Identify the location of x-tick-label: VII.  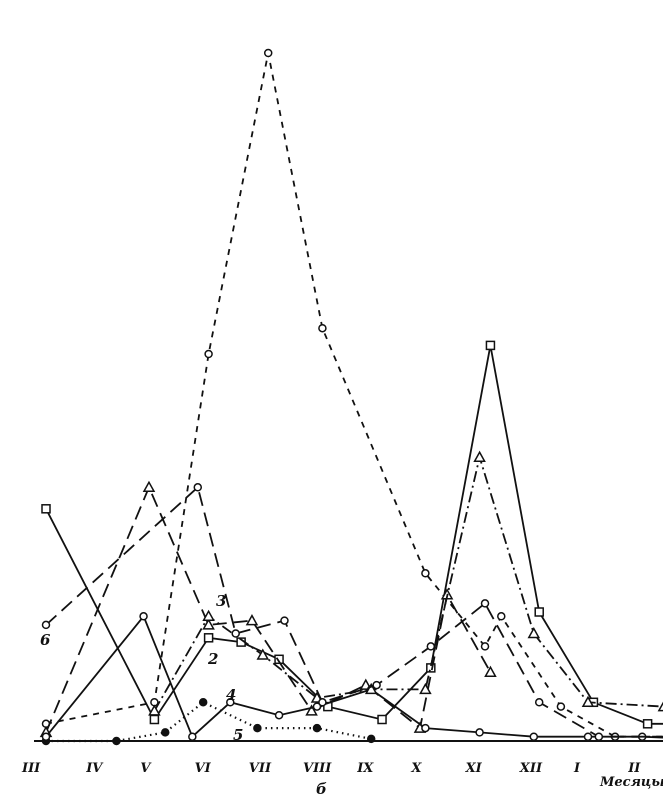
(260, 768).